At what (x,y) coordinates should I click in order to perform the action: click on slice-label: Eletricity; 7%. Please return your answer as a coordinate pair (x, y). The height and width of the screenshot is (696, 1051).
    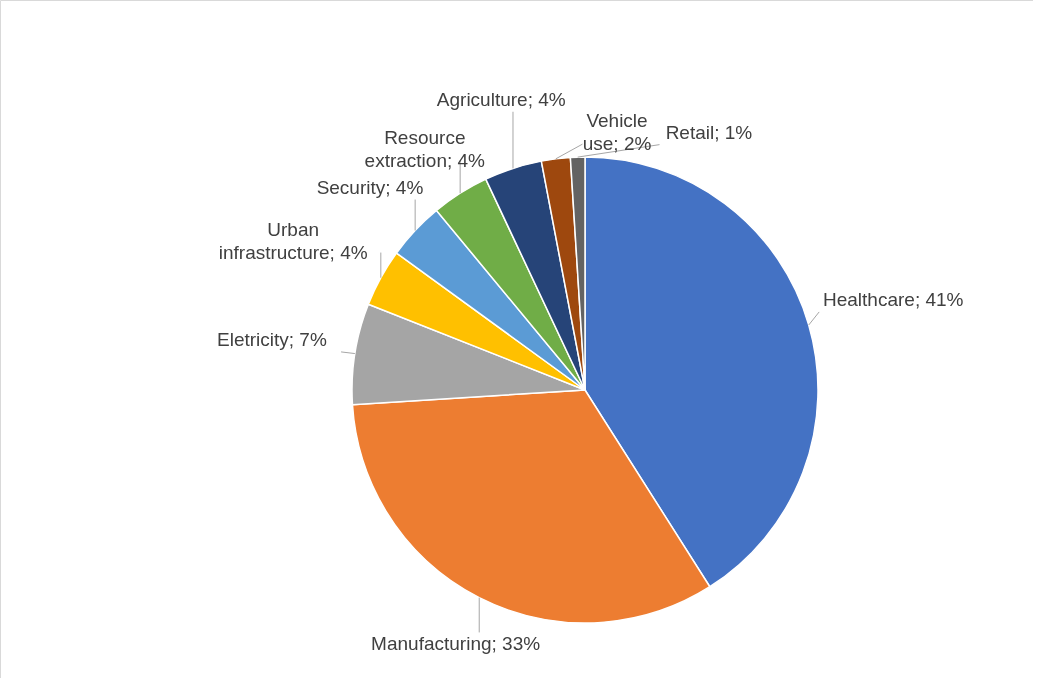
    Looking at the image, I should click on (272, 340).